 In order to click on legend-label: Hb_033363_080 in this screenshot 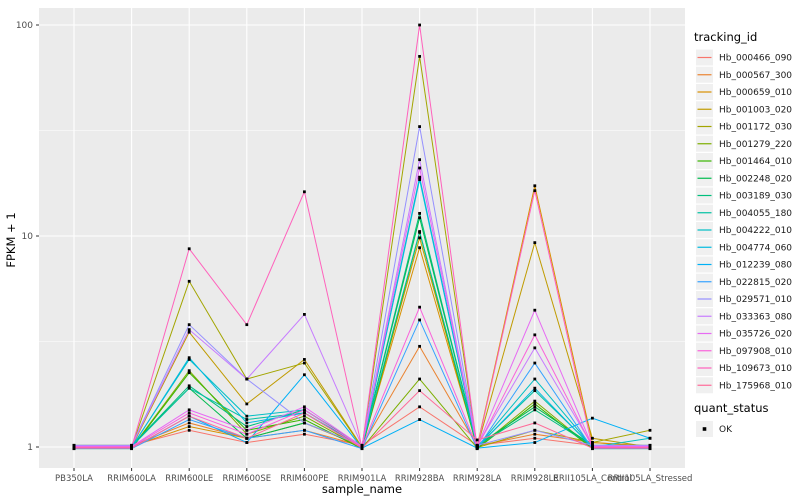, I will do `click(755, 317)`.